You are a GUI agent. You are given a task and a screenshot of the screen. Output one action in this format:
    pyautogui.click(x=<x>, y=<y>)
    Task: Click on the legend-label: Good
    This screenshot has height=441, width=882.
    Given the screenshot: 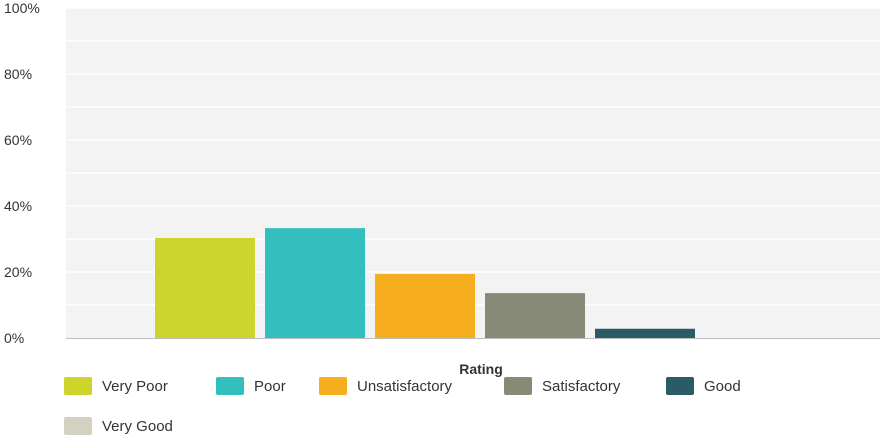 What is the action you would take?
    pyautogui.click(x=722, y=386)
    